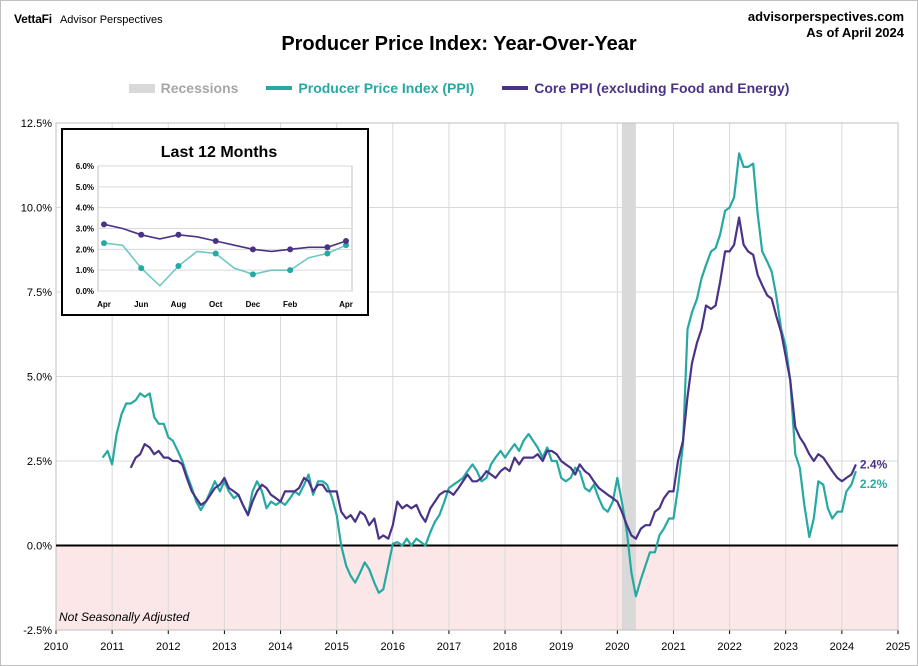 The width and height of the screenshot is (918, 666). Describe the element at coordinates (673, 647) in the screenshot. I see `x-tick-label: 2021` at that location.